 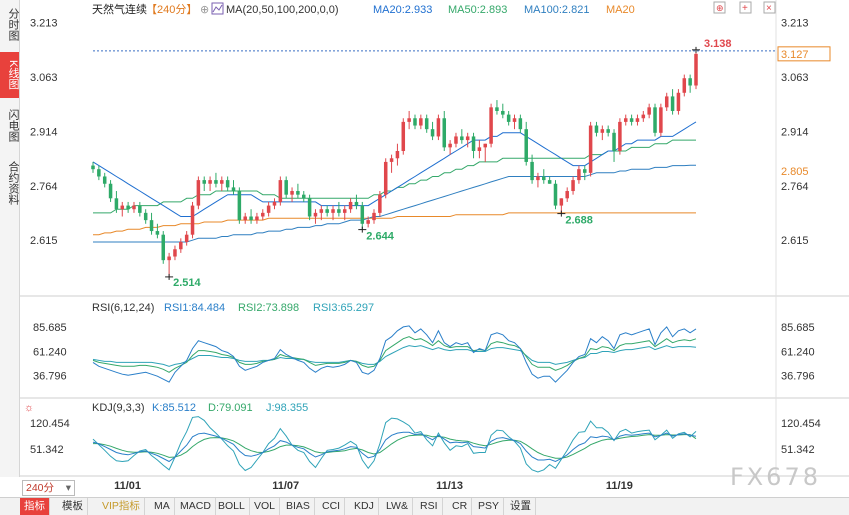 I want to click on add-icon, so click(x=745, y=7).